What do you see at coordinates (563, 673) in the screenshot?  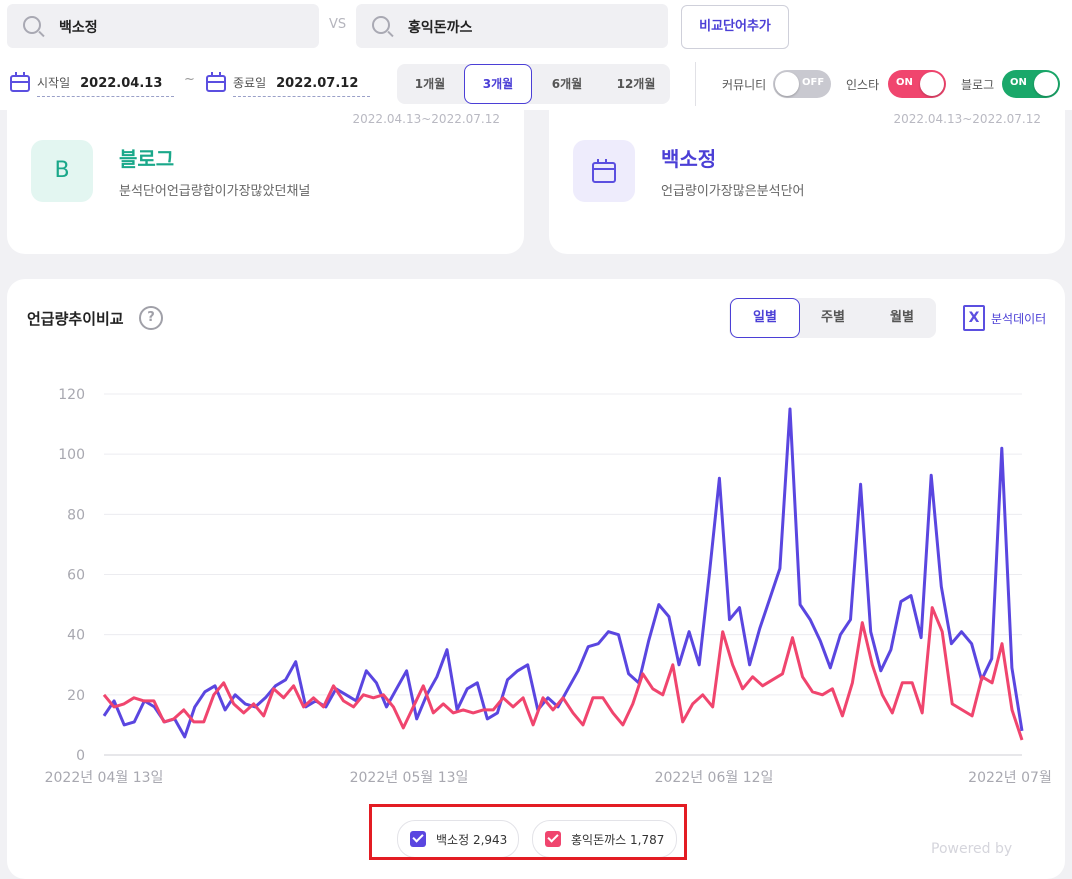 I see `series-line-hongikdonkkaseu` at bounding box center [563, 673].